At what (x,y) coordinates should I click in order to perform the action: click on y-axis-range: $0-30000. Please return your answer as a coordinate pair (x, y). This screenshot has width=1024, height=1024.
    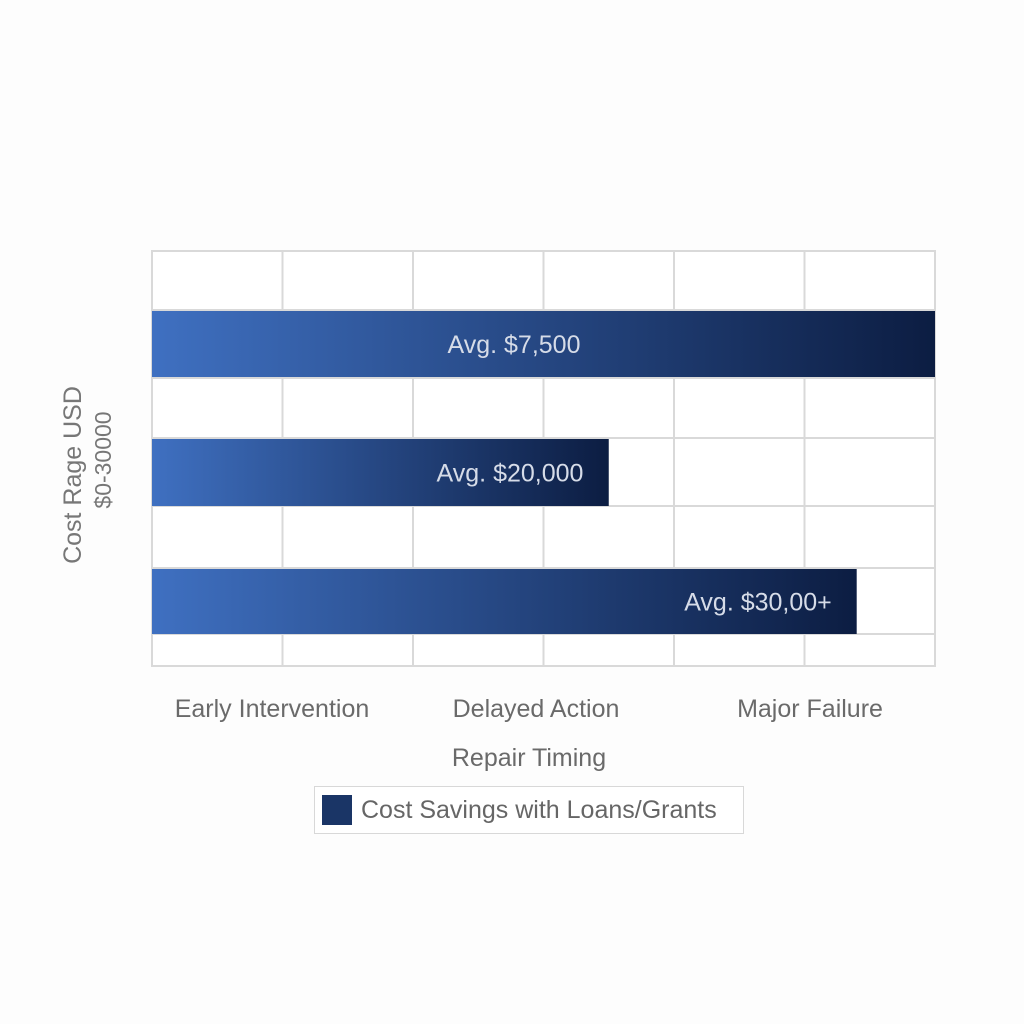
    Looking at the image, I should click on (103, 460).